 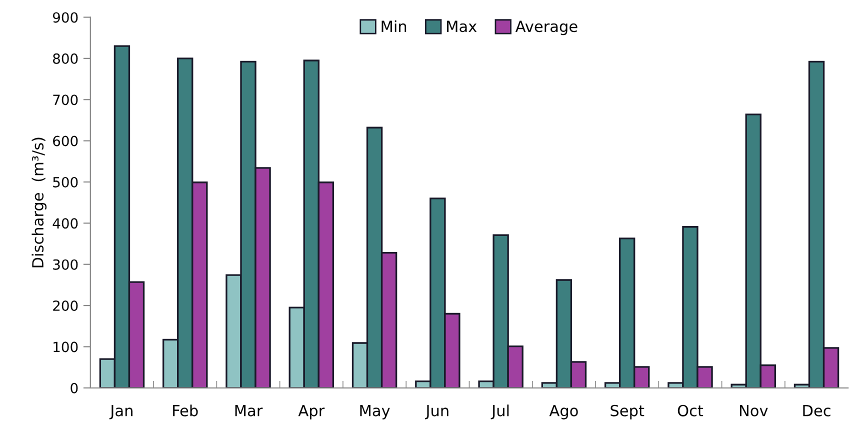 What do you see at coordinates (65, 100) in the screenshot?
I see `y-tick-label: 700` at bounding box center [65, 100].